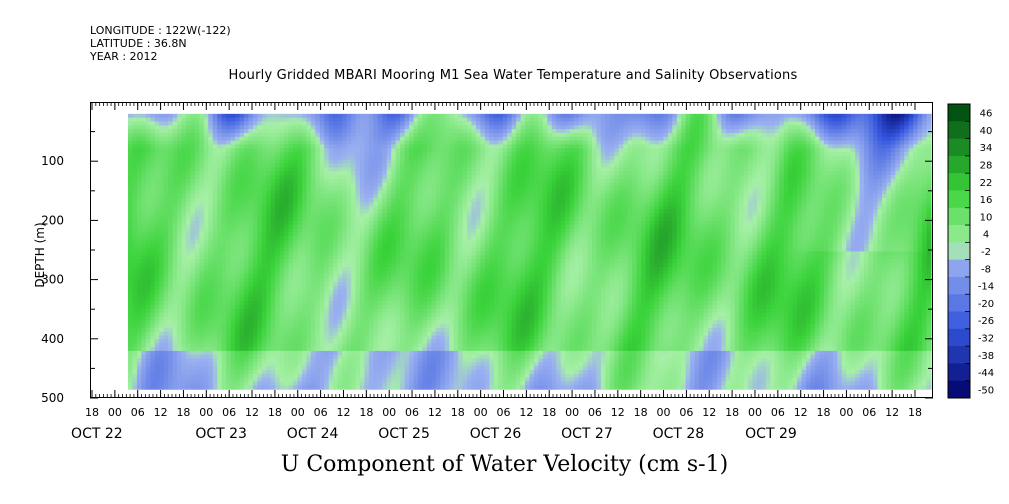  What do you see at coordinates (986, 183) in the screenshot?
I see `colorbar-label: 22` at bounding box center [986, 183].